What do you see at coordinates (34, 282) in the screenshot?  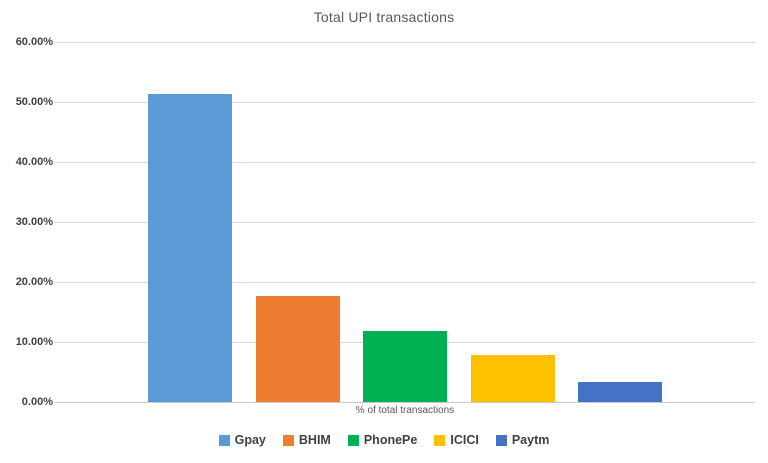 I see `y-axis-tick-label: 20.00%` at bounding box center [34, 282].